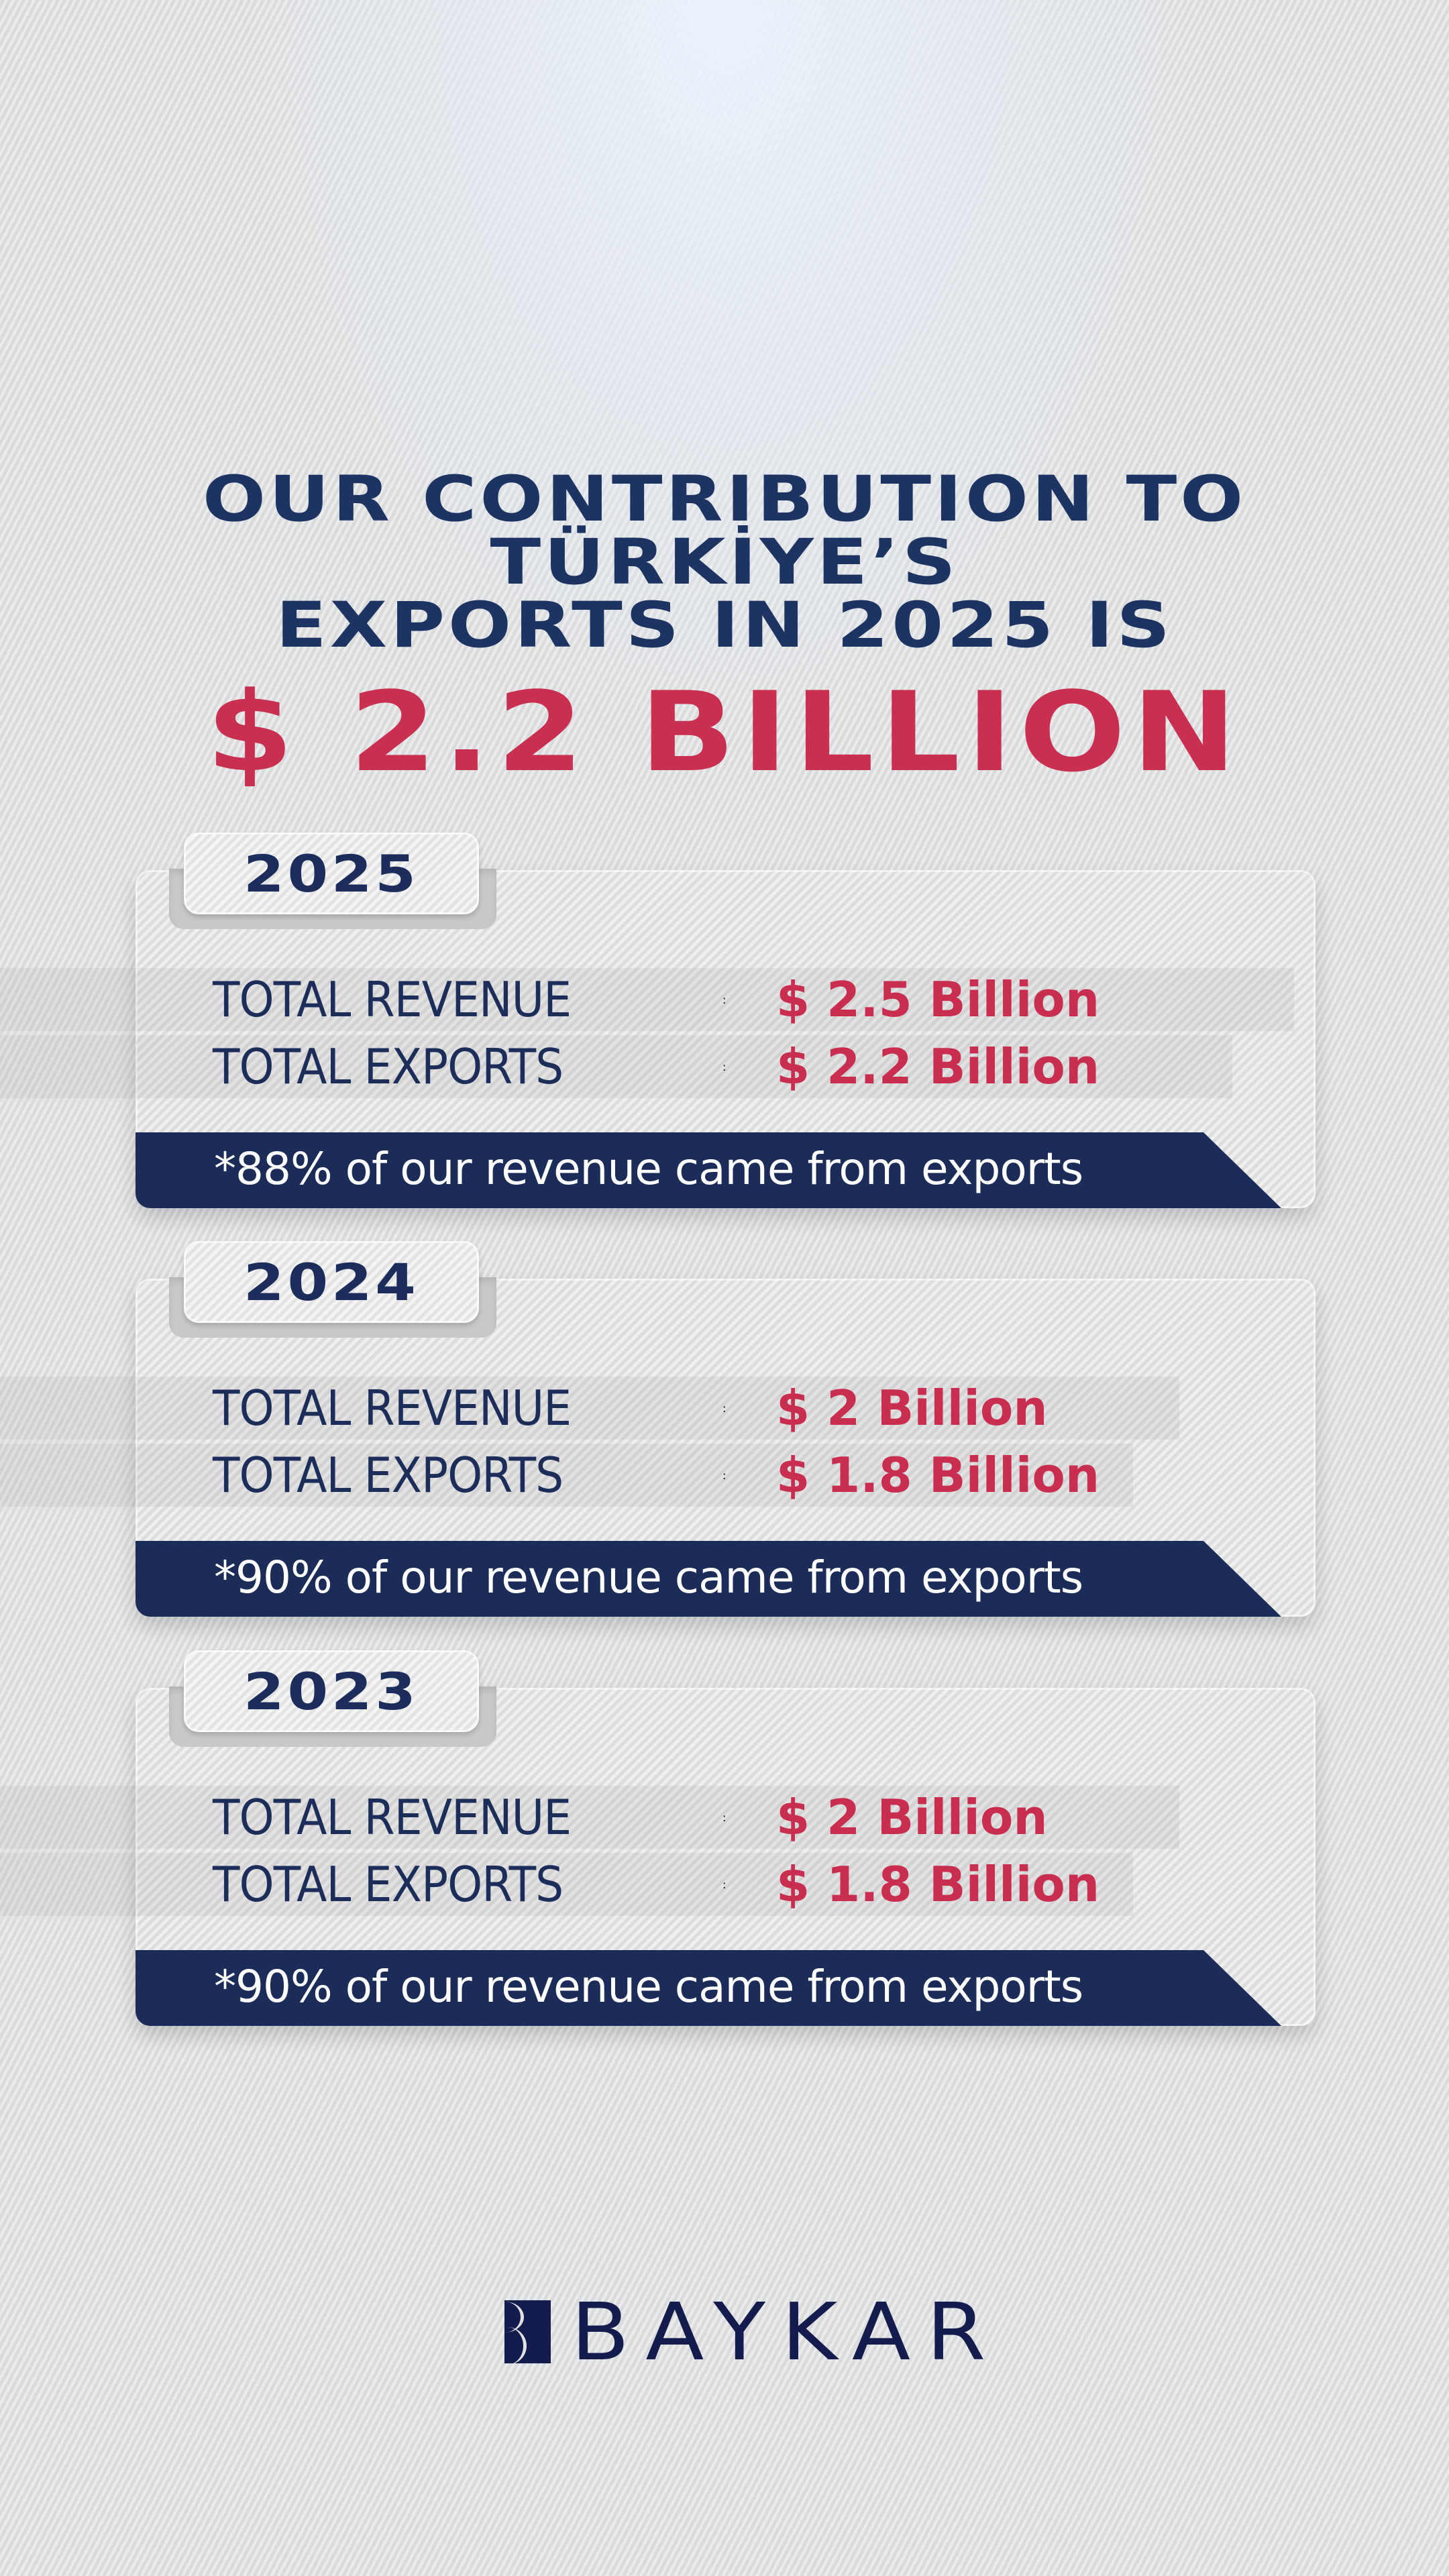 Image resolution: width=1449 pixels, height=2576 pixels. What do you see at coordinates (938, 1066) in the screenshot?
I see `exports-value: $ 2.2 Billion` at bounding box center [938, 1066].